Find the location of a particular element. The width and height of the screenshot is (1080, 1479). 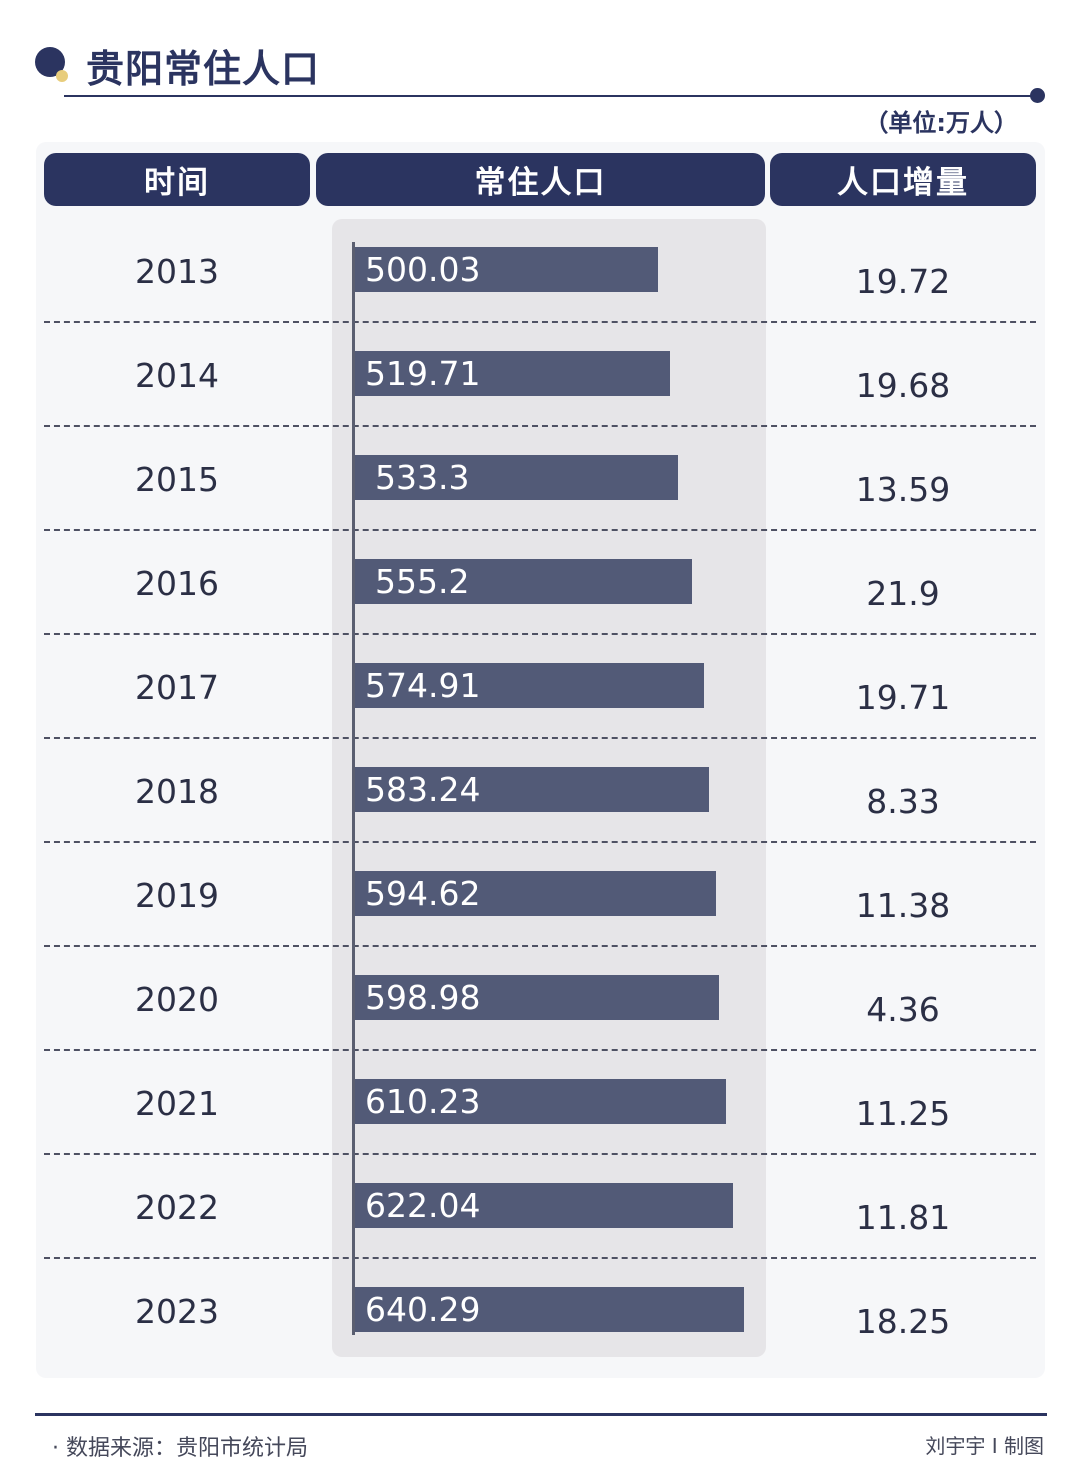

year-label: 2020 is located at coordinates (177, 999).